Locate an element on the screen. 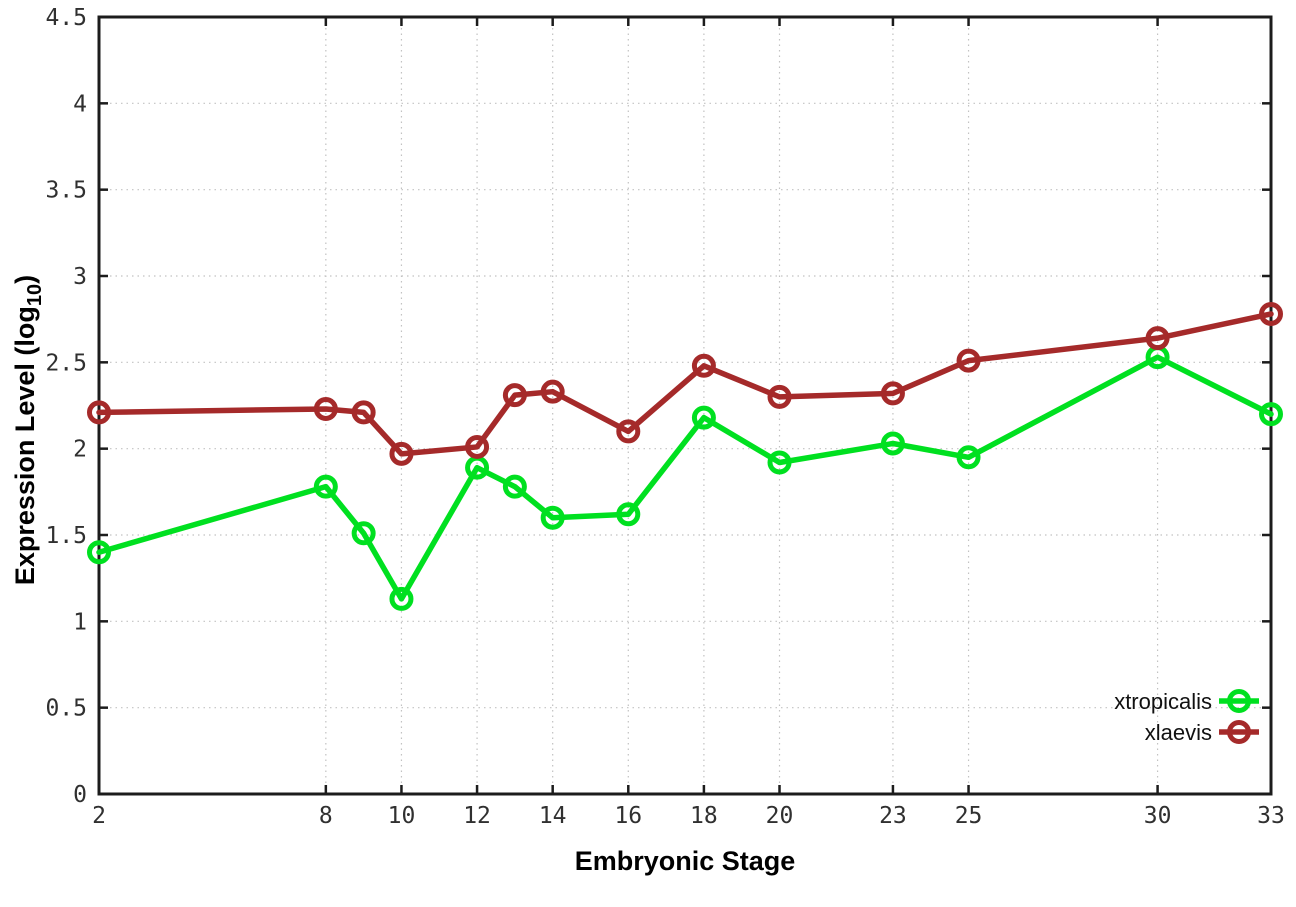 The image size is (1296, 907). x-tick-label: 8 is located at coordinates (326, 816).